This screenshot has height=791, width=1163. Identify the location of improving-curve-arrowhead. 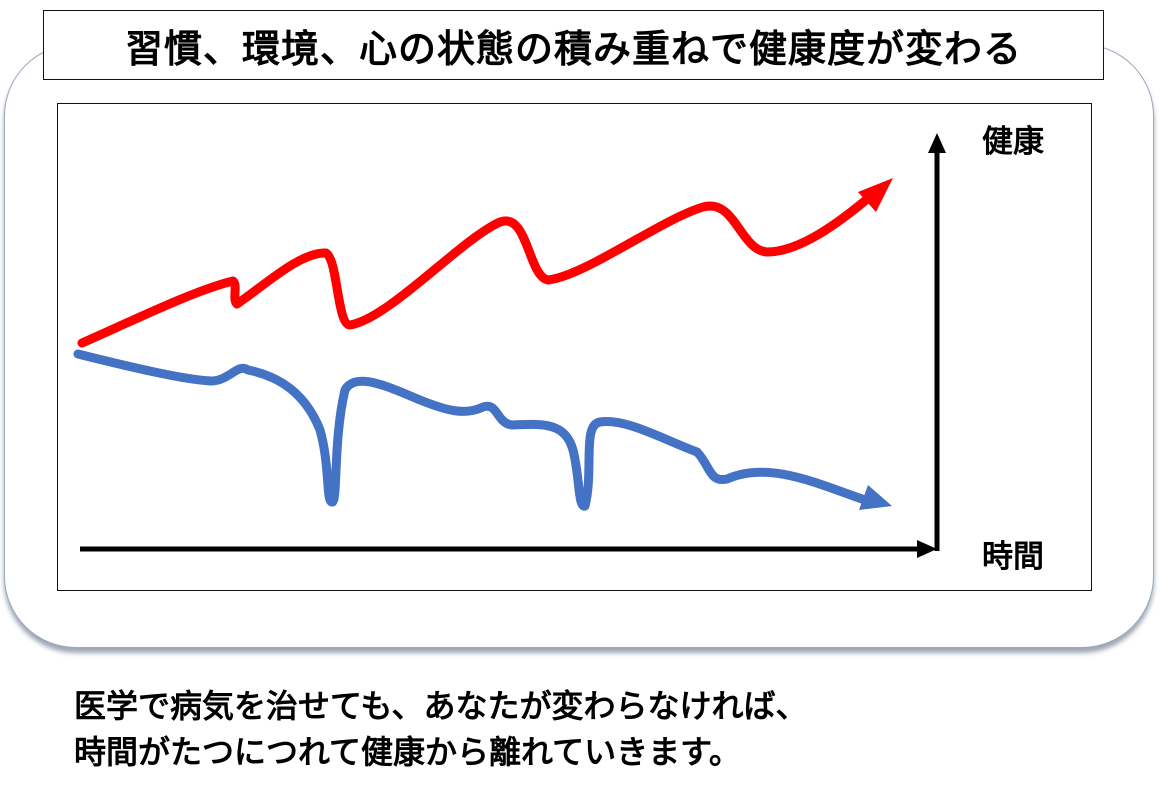
(875, 195).